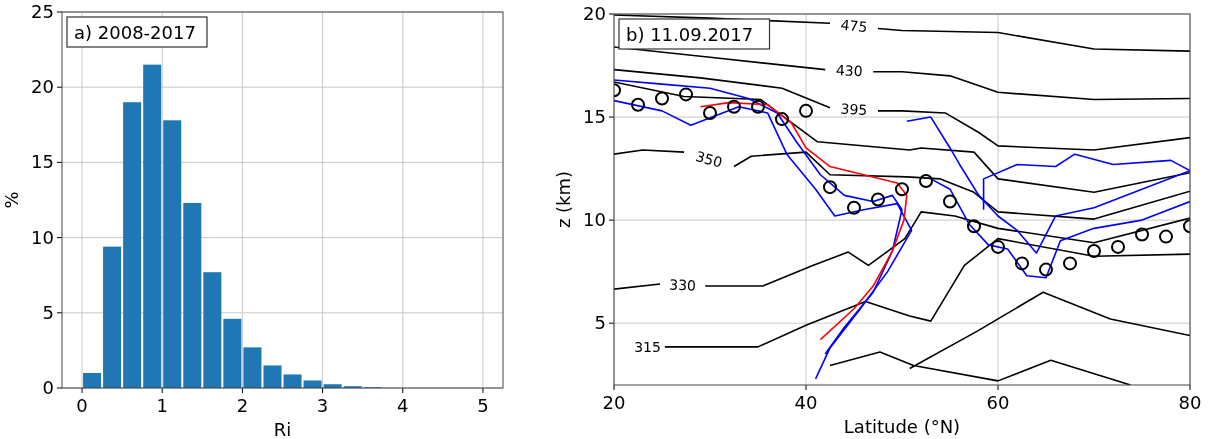 This screenshot has height=439, width=1209. What do you see at coordinates (322, 405) in the screenshot?
I see `x-tick-label: 3` at bounding box center [322, 405].